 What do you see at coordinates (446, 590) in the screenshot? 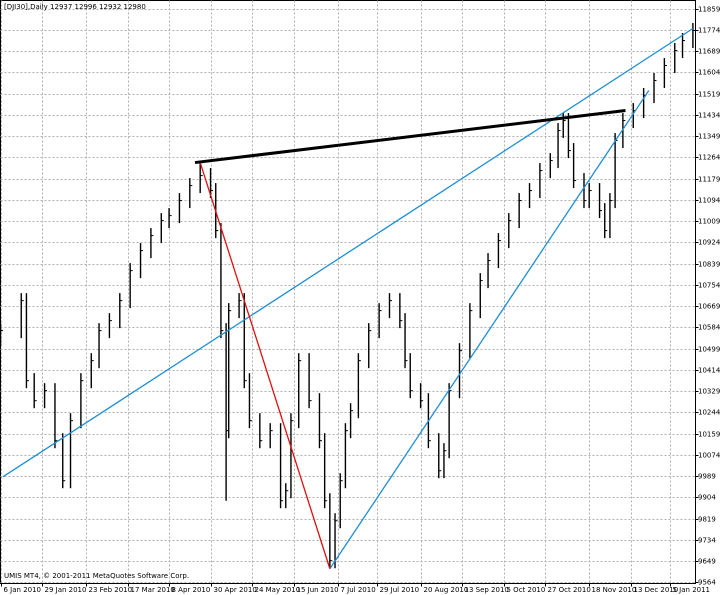
I see `x-tick-label: 20 Aug 2010` at bounding box center [446, 590].